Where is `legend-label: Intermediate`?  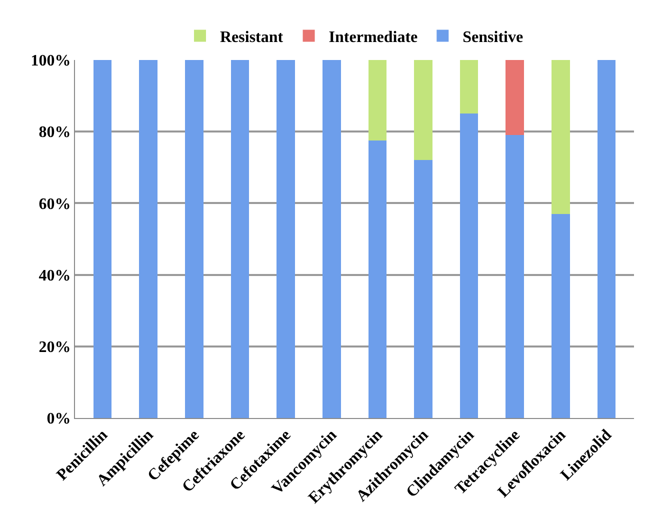 legend-label: Intermediate is located at coordinates (373, 37).